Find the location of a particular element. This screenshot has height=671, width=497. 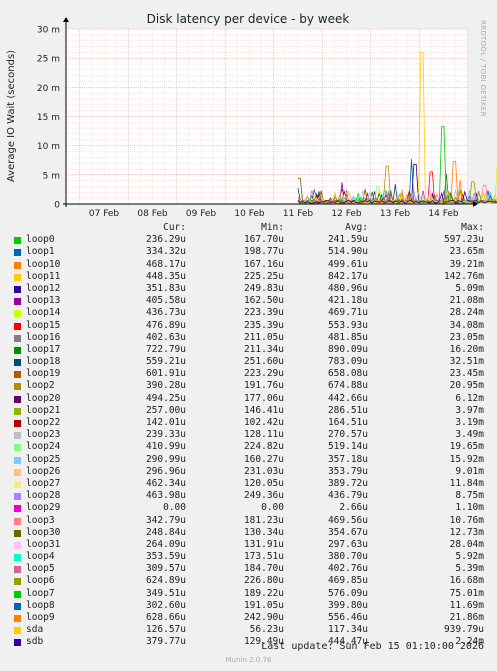

legend-row: loop0 236.29u 167.70u 241.59u 597.23u is located at coordinates (249, 240).